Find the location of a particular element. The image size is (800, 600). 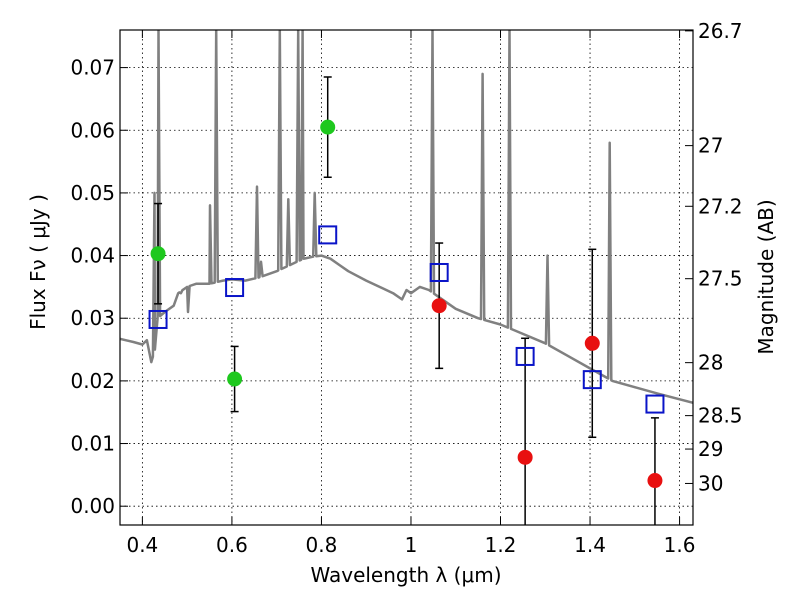

x-tick-label: 0.6 is located at coordinates (232, 545).